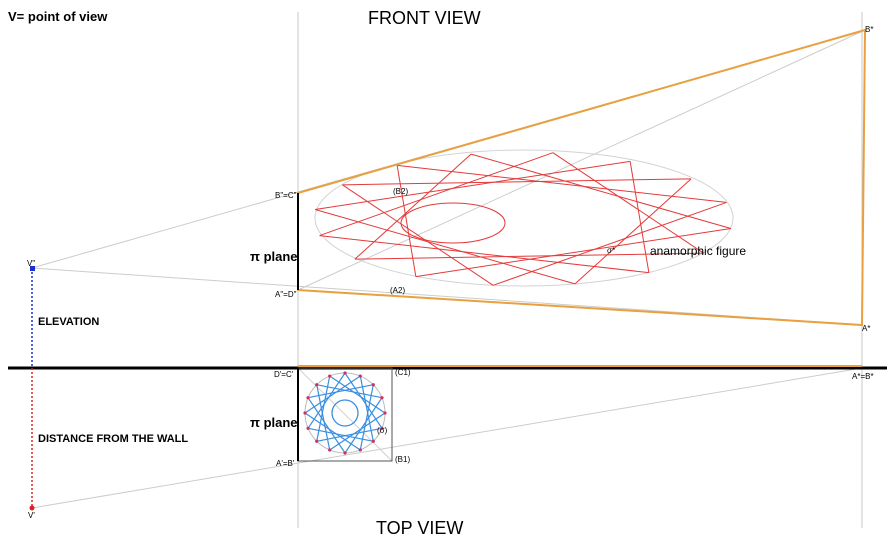  I want to click on point-d-top: D'=C', so click(284, 374).